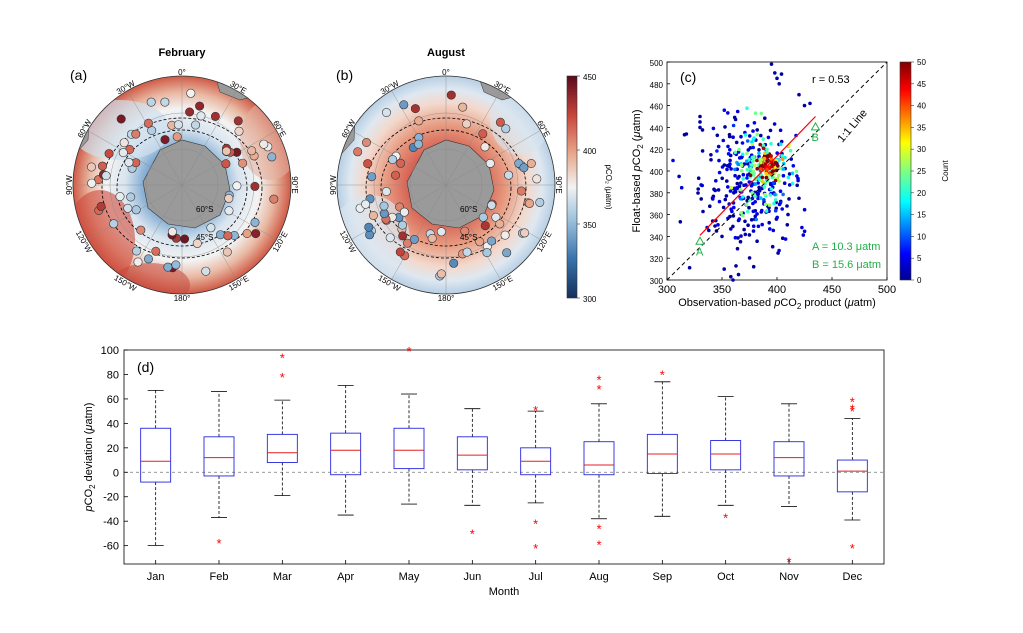 This screenshot has height=633, width=1023. I want to click on box-oct: *, so click(726, 461).